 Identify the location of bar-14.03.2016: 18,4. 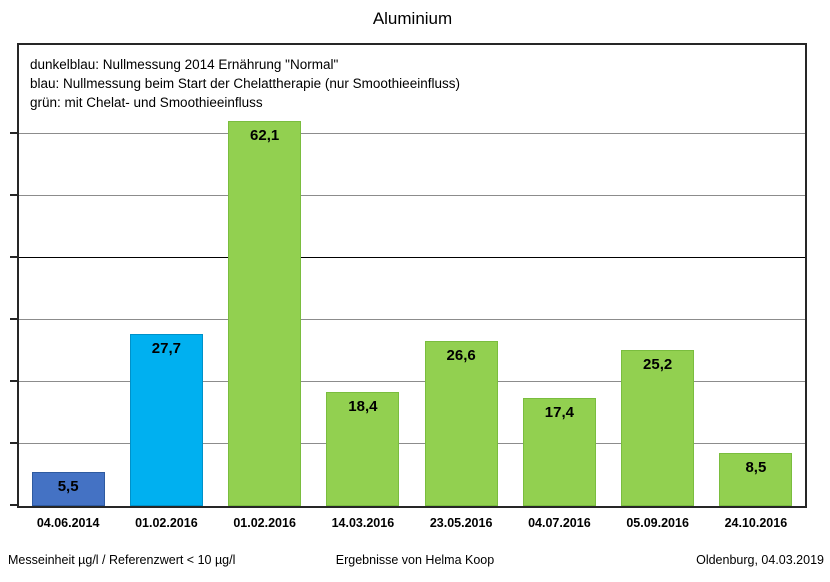
(363, 448).